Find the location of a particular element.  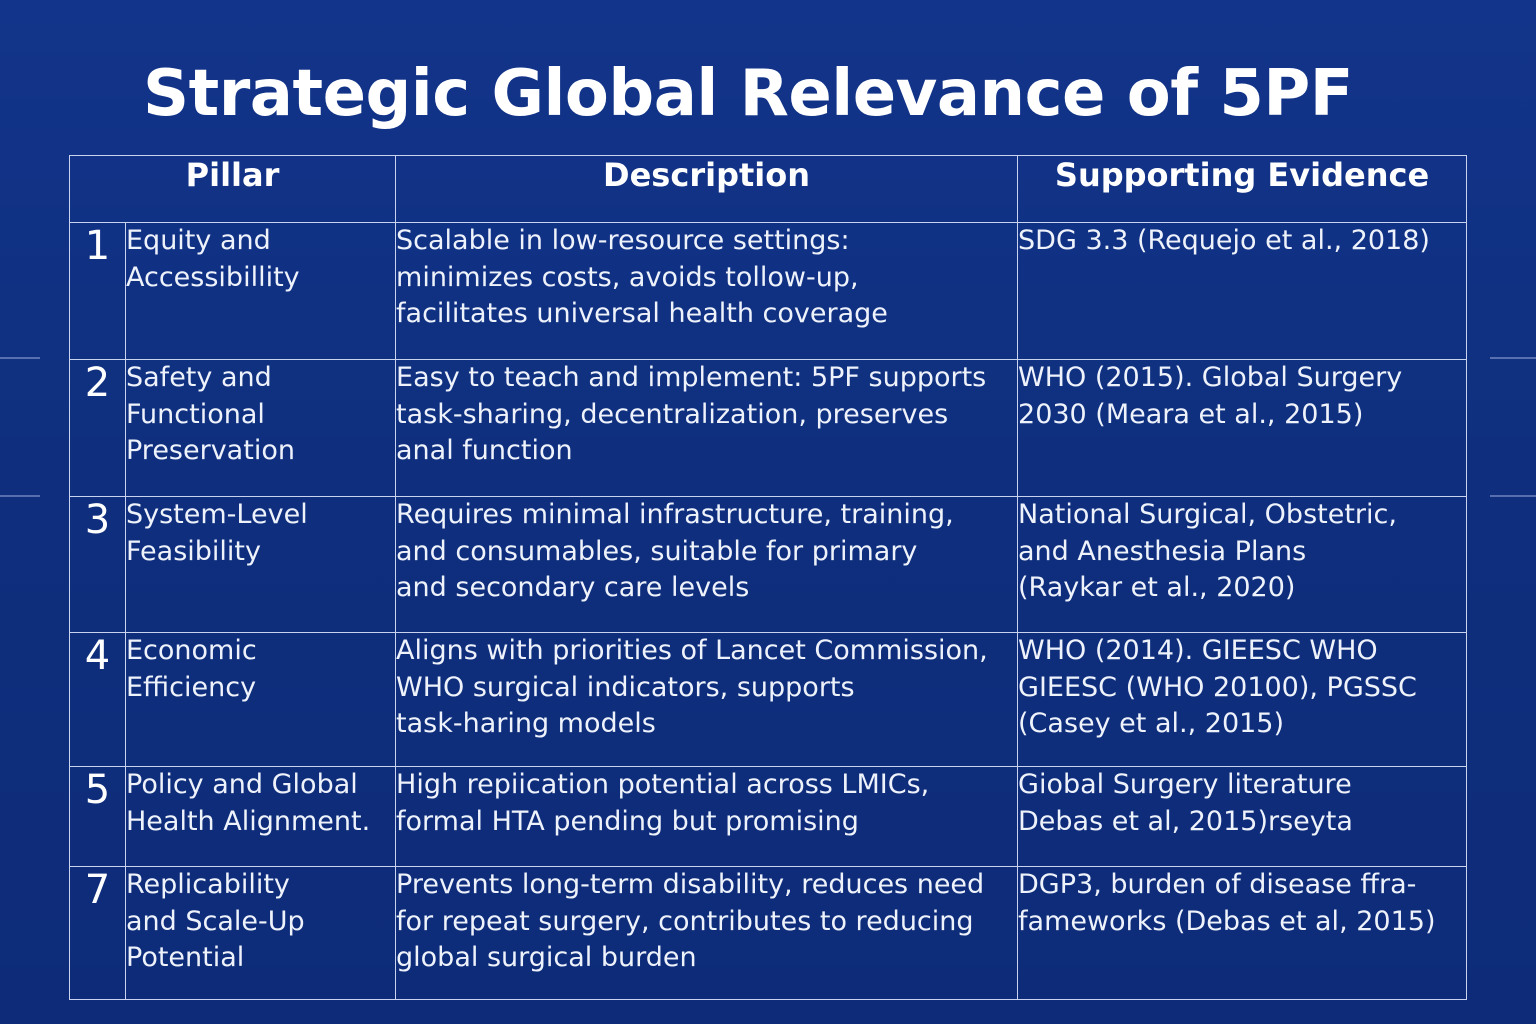

row-number: 4 is located at coordinates (97, 699).